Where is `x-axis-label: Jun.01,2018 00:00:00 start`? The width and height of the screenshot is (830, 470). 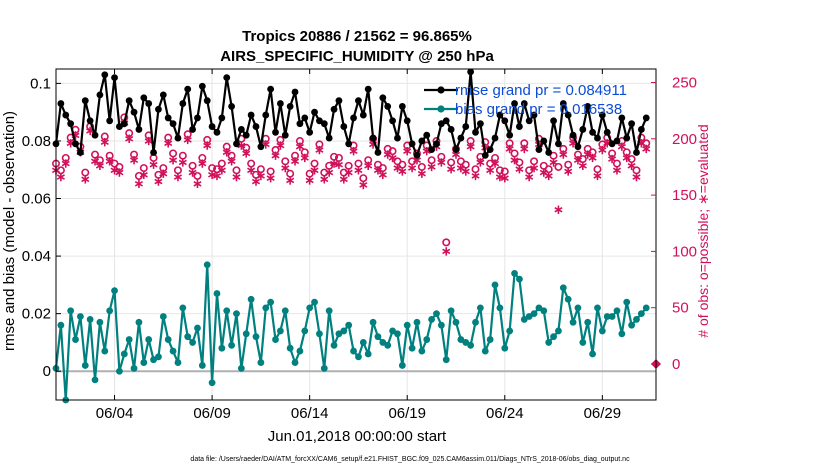 x-axis-label: Jun.01,2018 00:00:00 start is located at coordinates (357, 436).